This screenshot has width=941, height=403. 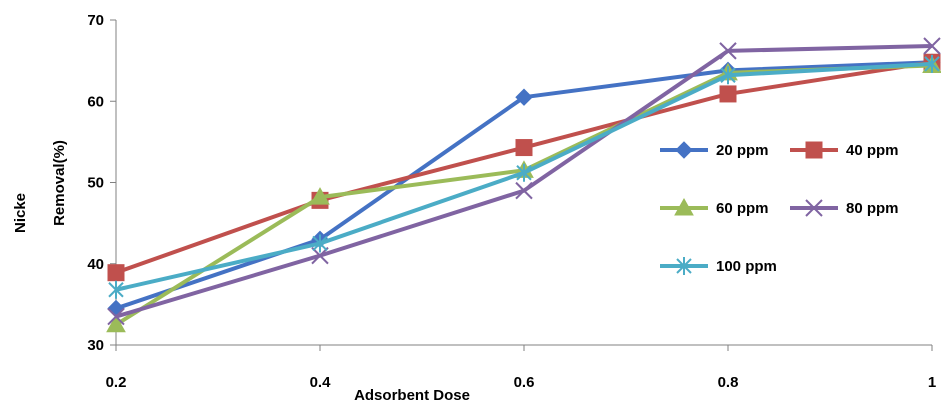 What do you see at coordinates (684, 206) in the screenshot?
I see `legend-marker-60-ppm` at bounding box center [684, 206].